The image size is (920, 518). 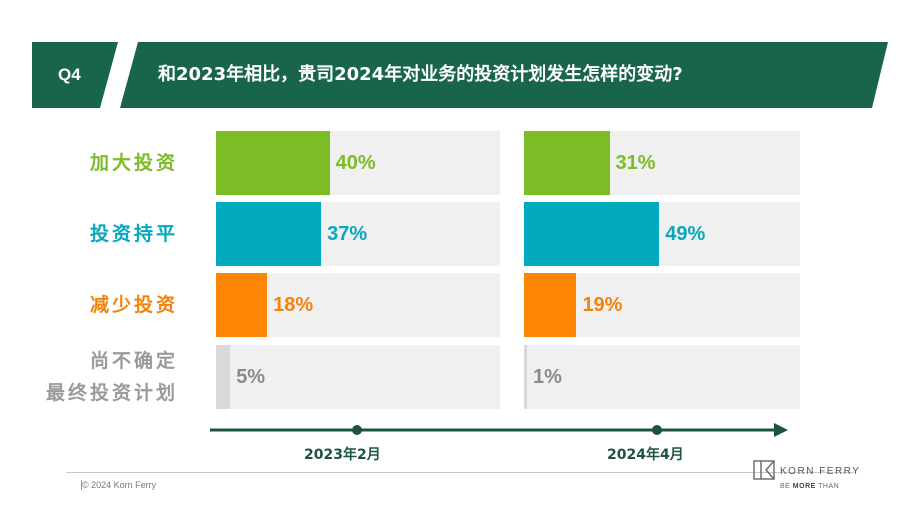 What do you see at coordinates (81, 485) in the screenshot?
I see `copyright-separator` at bounding box center [81, 485].